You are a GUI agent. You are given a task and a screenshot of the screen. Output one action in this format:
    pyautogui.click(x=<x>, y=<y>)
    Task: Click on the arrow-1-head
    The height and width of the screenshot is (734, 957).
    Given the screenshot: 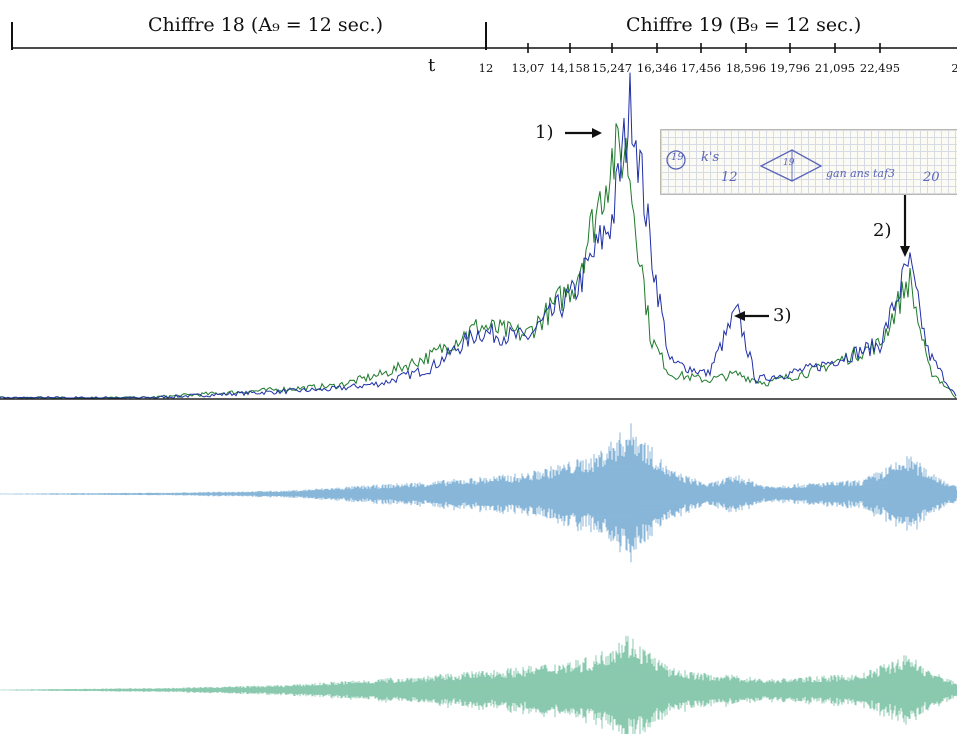 What is the action you would take?
    pyautogui.click(x=597, y=133)
    